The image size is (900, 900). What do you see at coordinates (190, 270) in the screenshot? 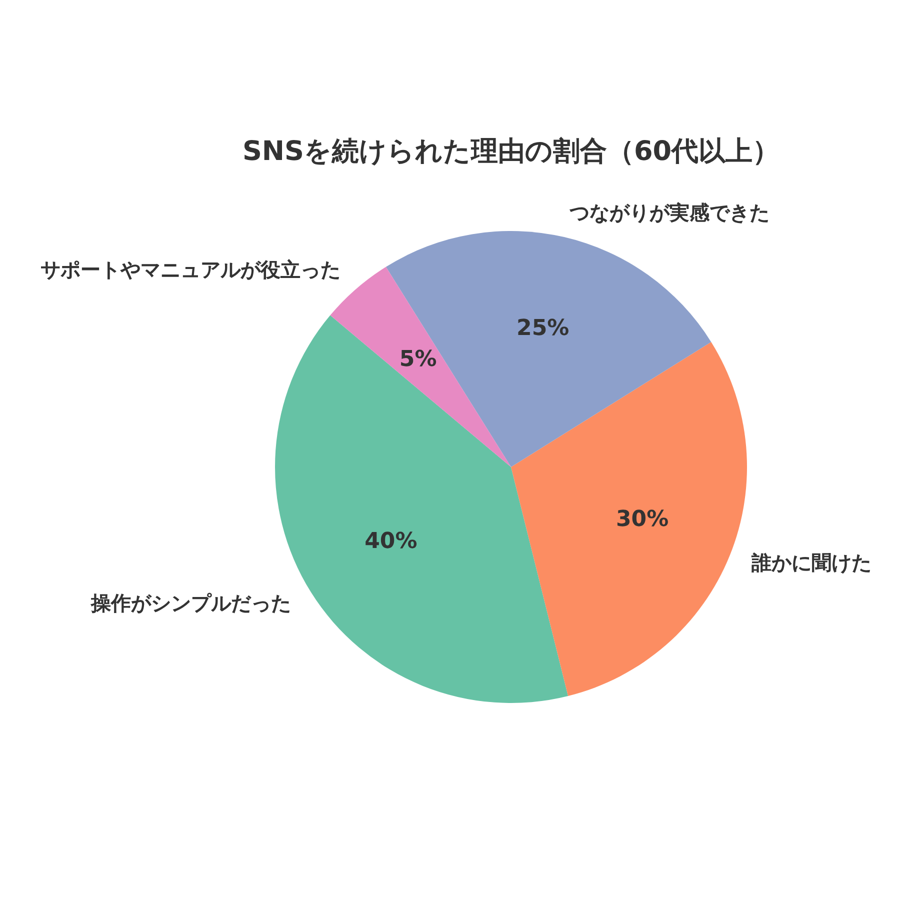
I see `slice-label: サポートやマニュアルが役立った` at bounding box center [190, 270].